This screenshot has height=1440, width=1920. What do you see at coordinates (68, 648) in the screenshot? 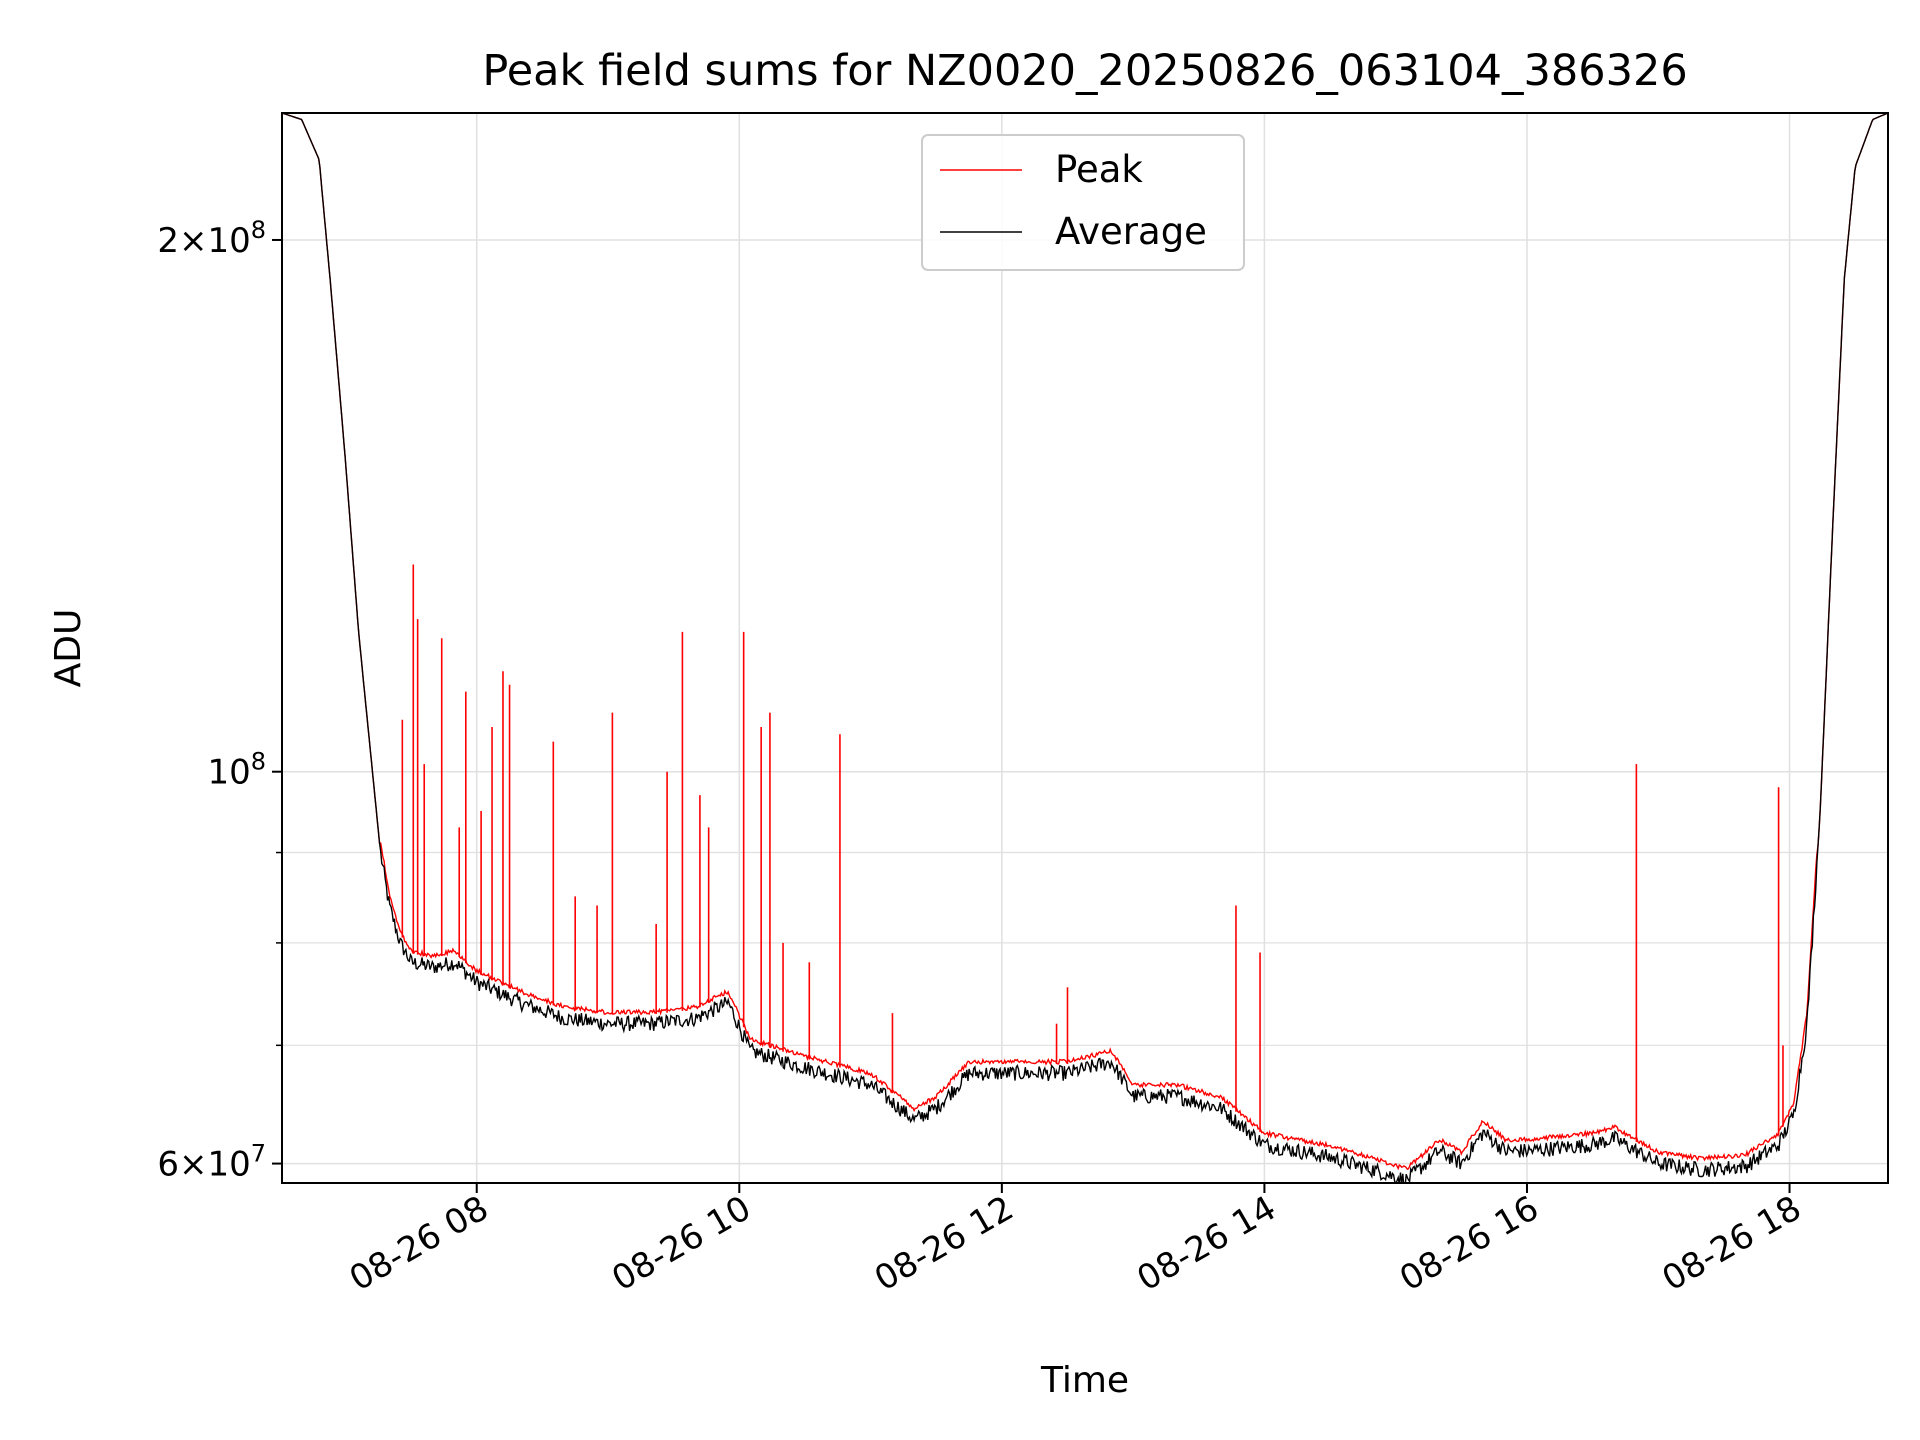
I see `y-axis-title: ADU` at bounding box center [68, 648].